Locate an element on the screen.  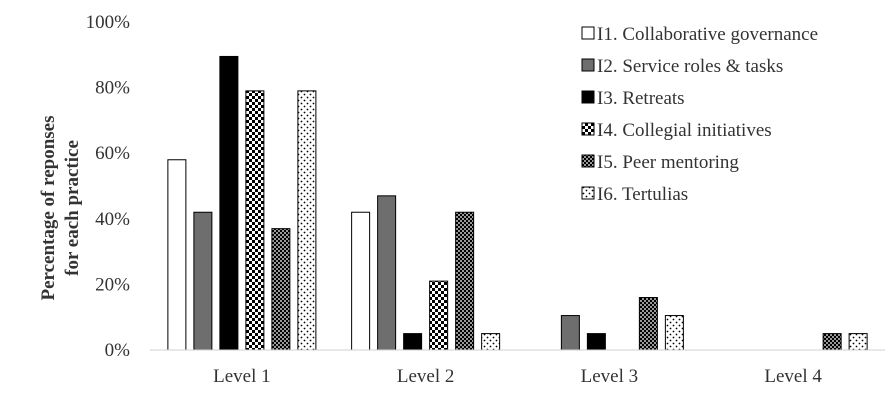
x-category-label: Level 3 is located at coordinates (610, 376).